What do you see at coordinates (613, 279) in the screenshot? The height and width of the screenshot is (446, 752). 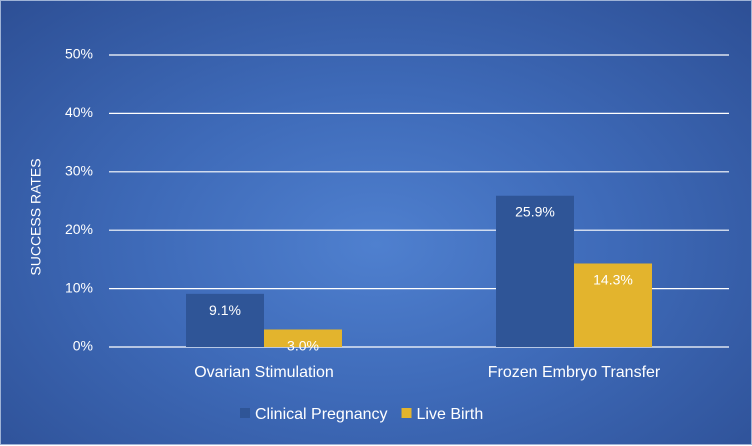 I see `data-label: 14.3%` at bounding box center [613, 279].